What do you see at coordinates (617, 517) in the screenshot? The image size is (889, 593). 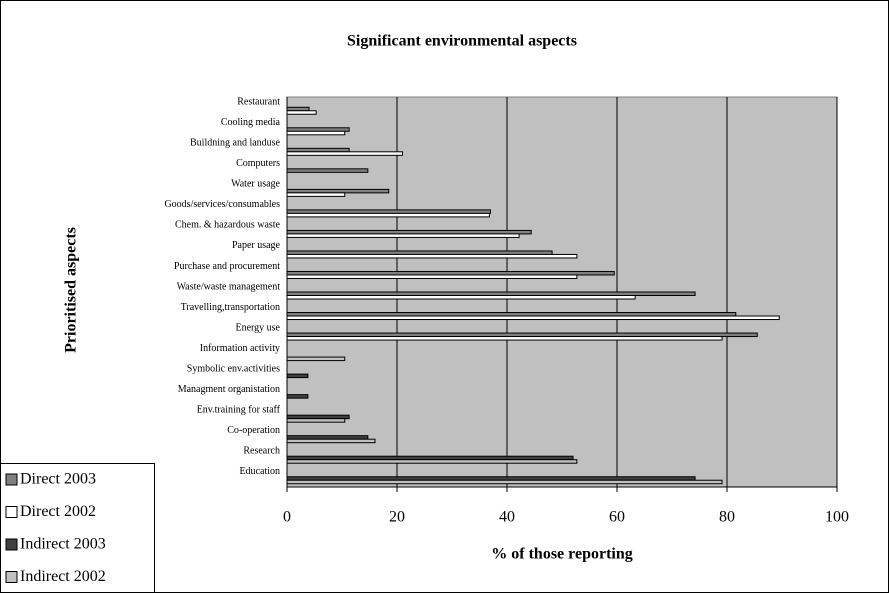 I see `x-tick-label: 60` at bounding box center [617, 517].